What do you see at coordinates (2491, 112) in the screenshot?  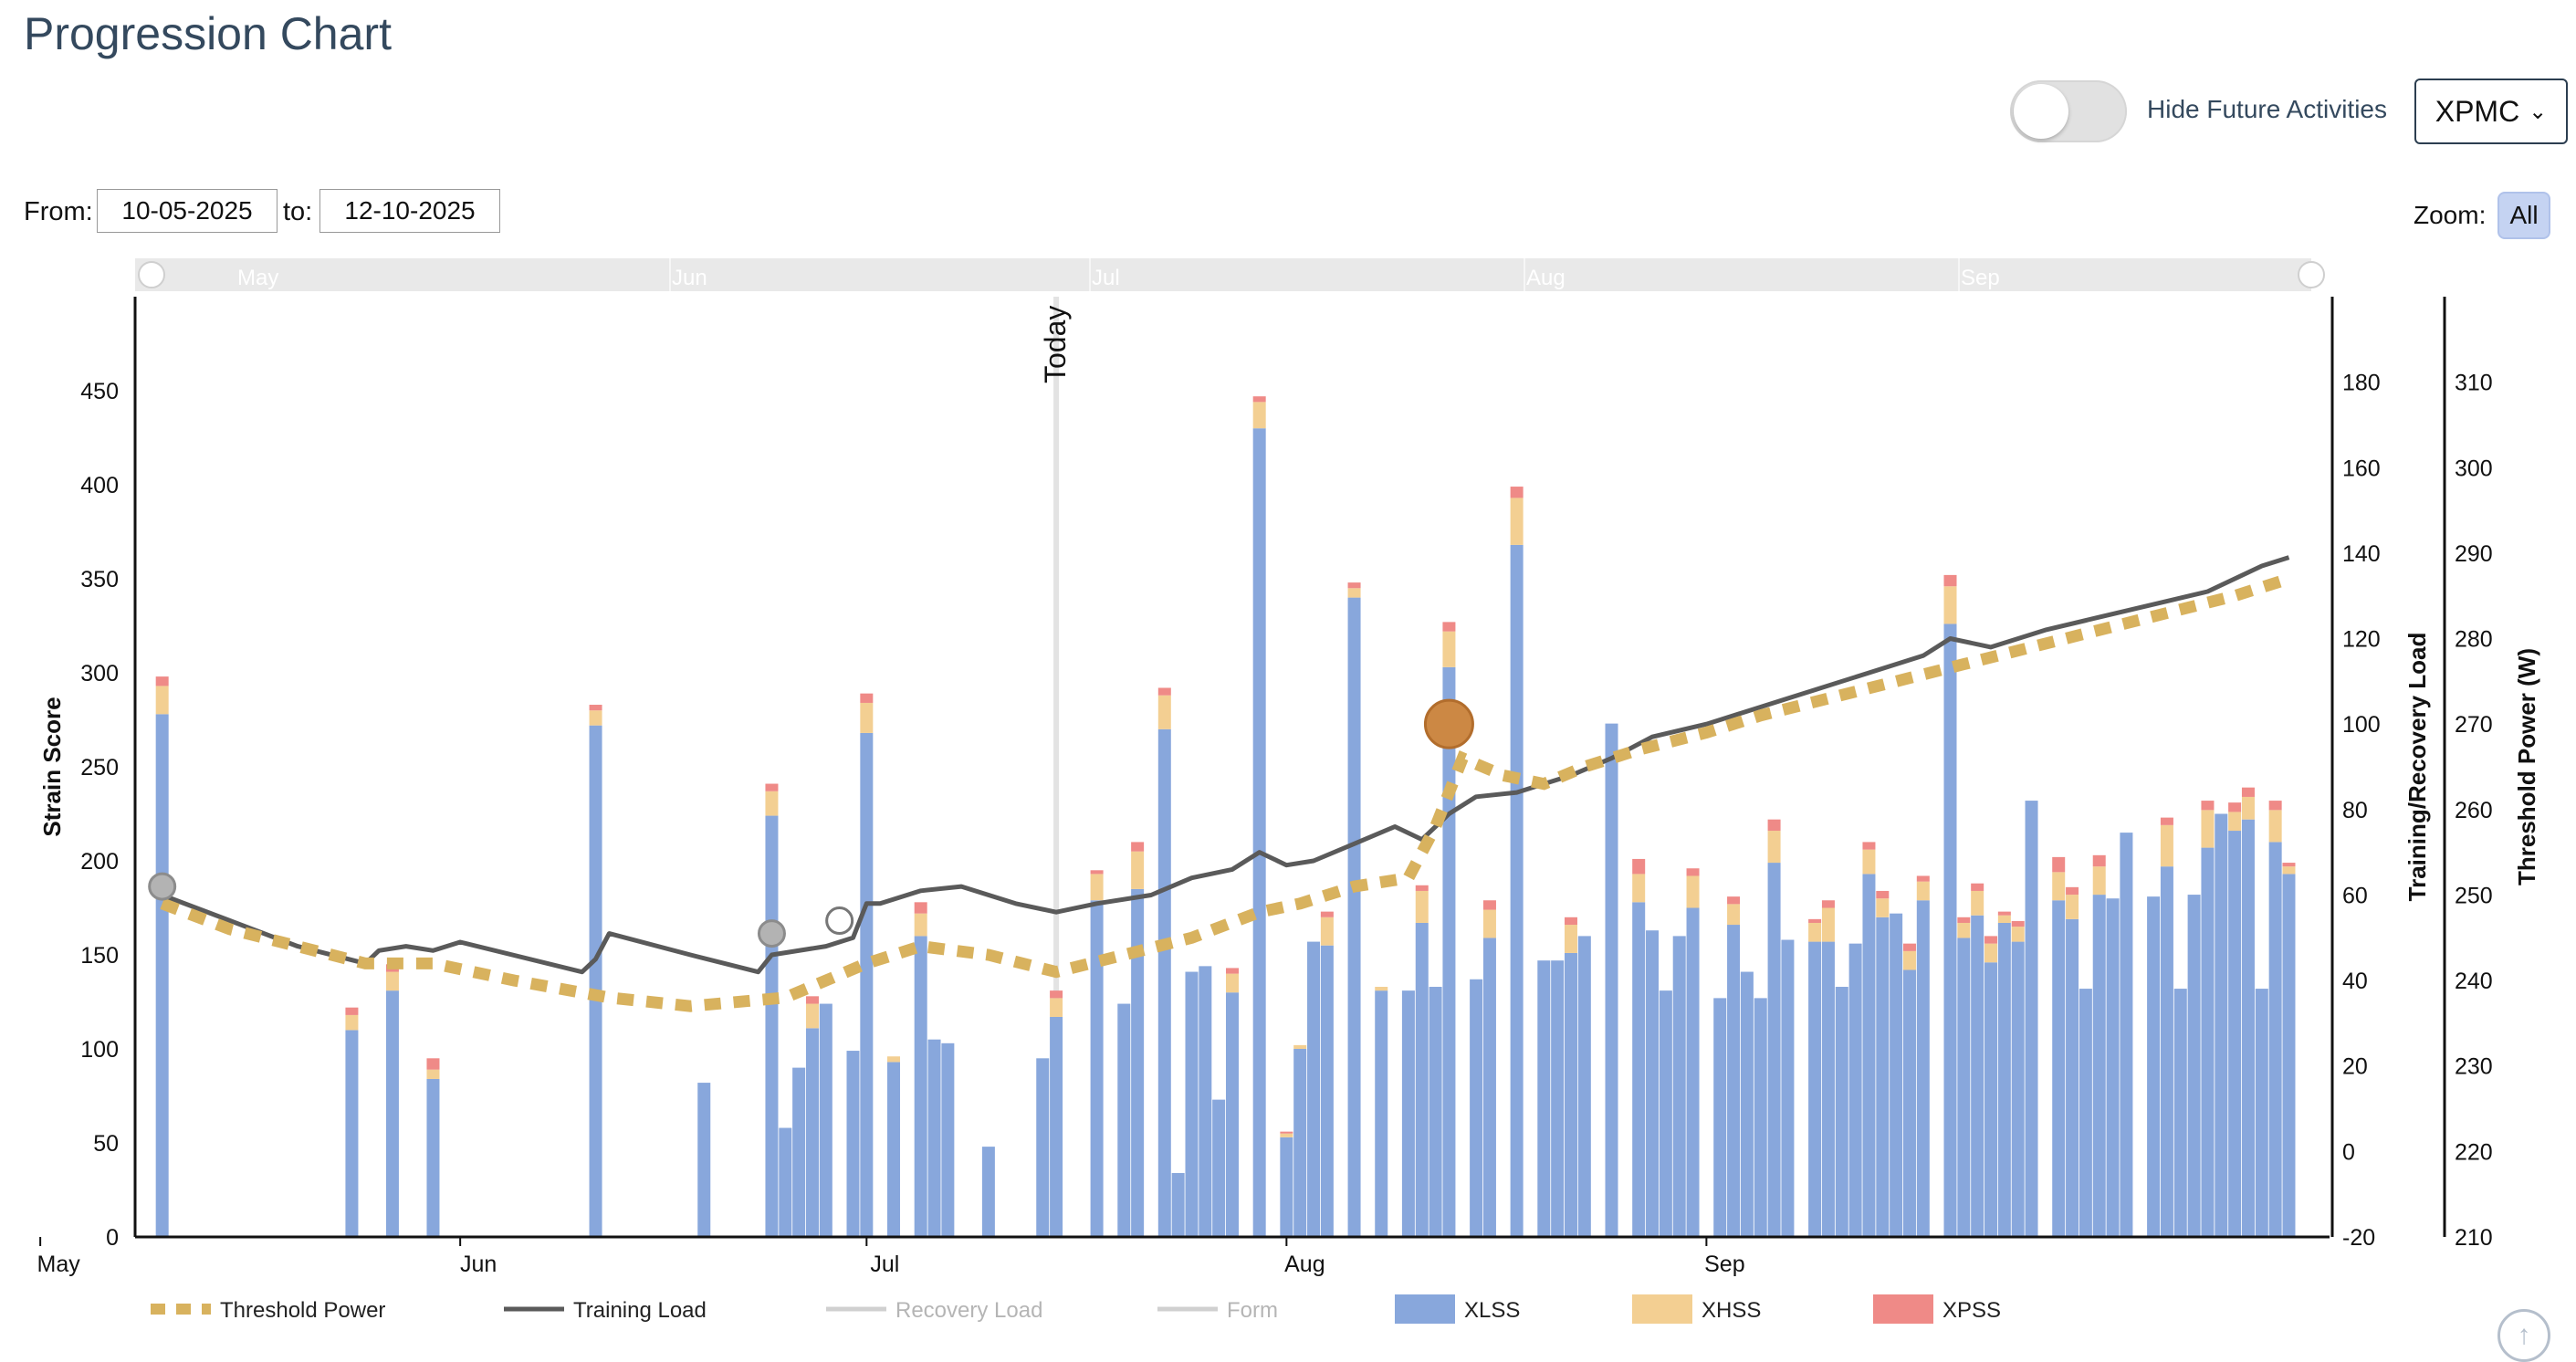 I see `metric-dropdown: XPMC ⌄` at bounding box center [2491, 112].